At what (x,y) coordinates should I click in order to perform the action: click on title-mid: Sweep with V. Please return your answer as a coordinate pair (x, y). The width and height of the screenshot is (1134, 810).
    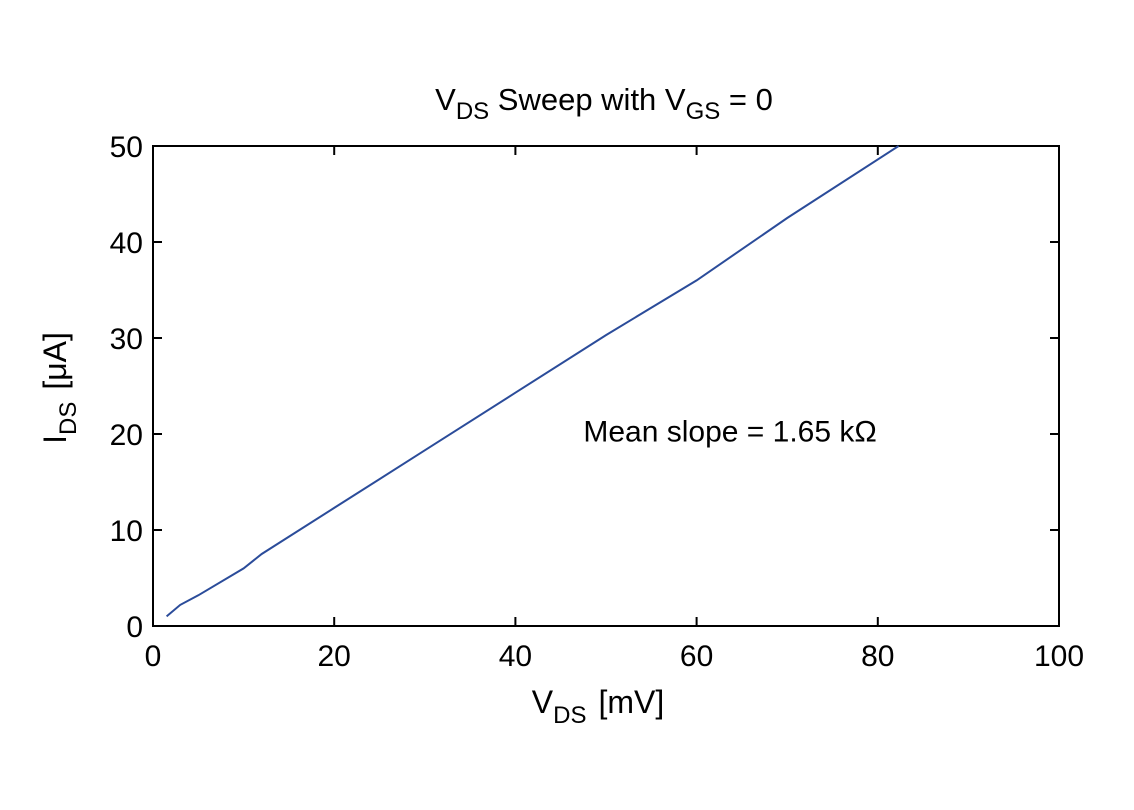
    Looking at the image, I should click on (587, 99).